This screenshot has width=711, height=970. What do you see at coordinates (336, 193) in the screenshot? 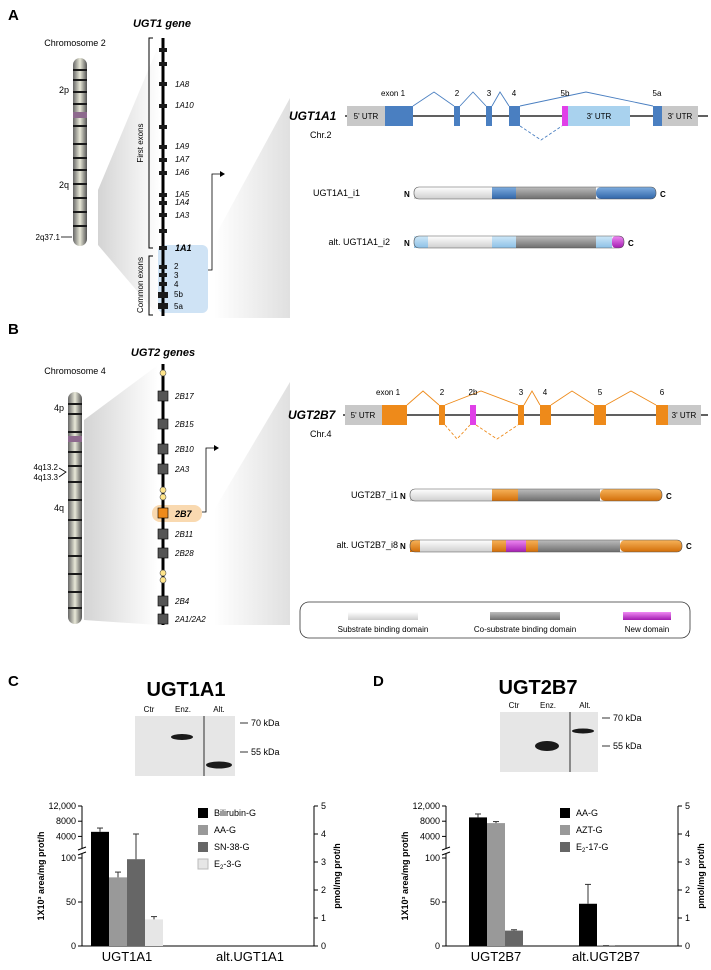
I see `ugt1a1-i1-label: UGT1A1_i1` at bounding box center [336, 193].